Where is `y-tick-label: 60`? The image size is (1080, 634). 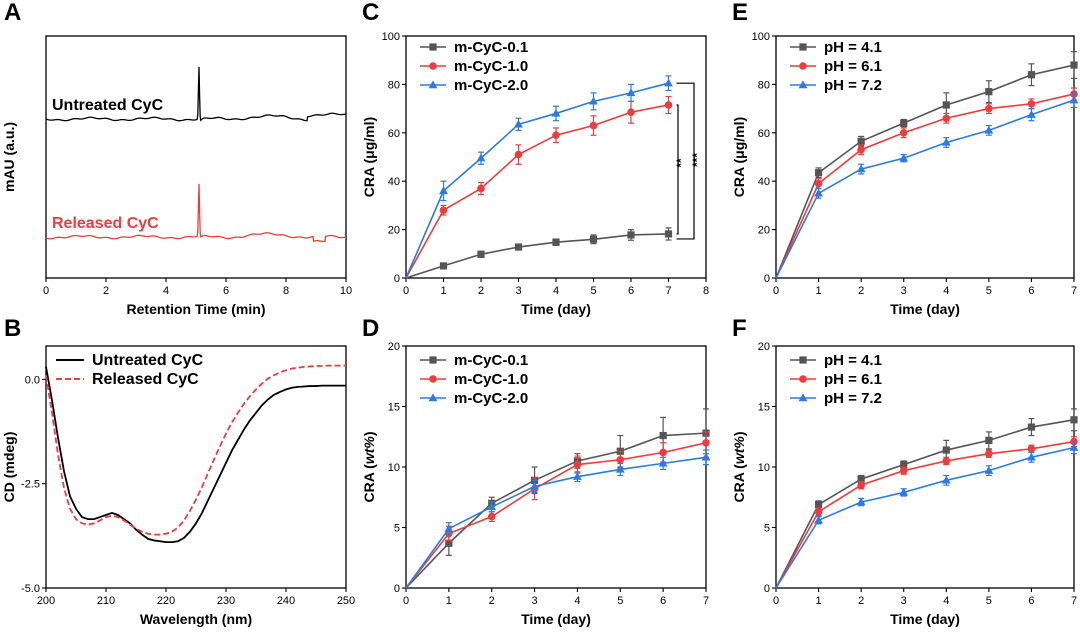 y-tick-label: 60 is located at coordinates (764, 134).